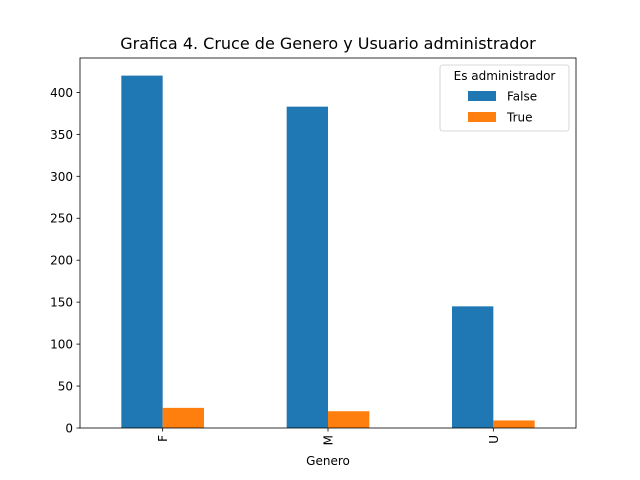 This screenshot has height=480, width=640. I want to click on legend-swatch-true, so click(482, 117).